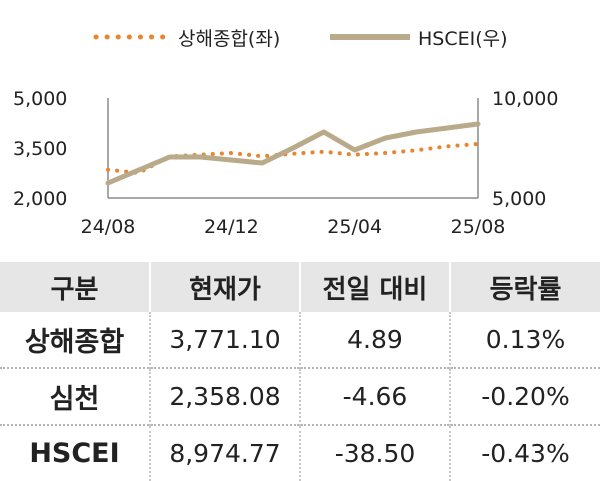 The image size is (600, 481). I want to click on y-left-tick-label: 3,500, so click(40, 149).